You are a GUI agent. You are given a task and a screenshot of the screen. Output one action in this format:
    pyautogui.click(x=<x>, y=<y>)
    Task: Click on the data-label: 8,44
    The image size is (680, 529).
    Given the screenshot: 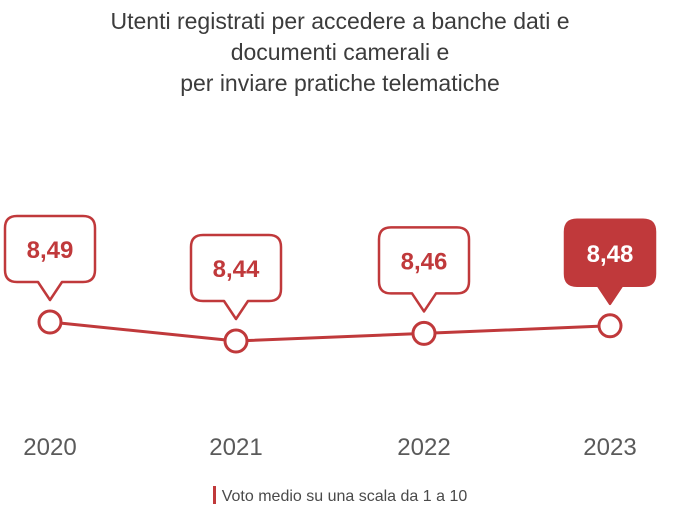 What is the action you would take?
    pyautogui.click(x=236, y=269)
    